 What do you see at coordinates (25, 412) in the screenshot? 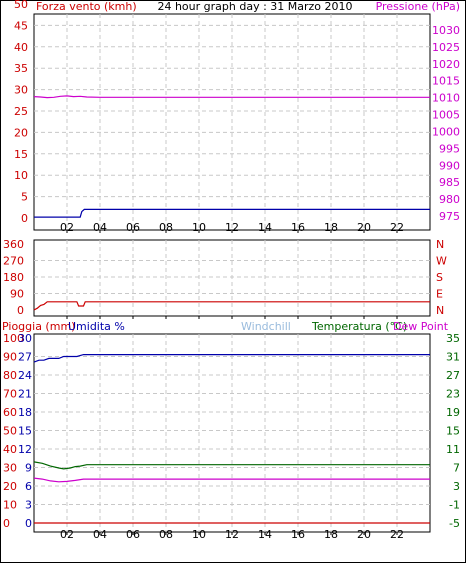
I see `humidity-y-tick-label: 18` at bounding box center [25, 412].